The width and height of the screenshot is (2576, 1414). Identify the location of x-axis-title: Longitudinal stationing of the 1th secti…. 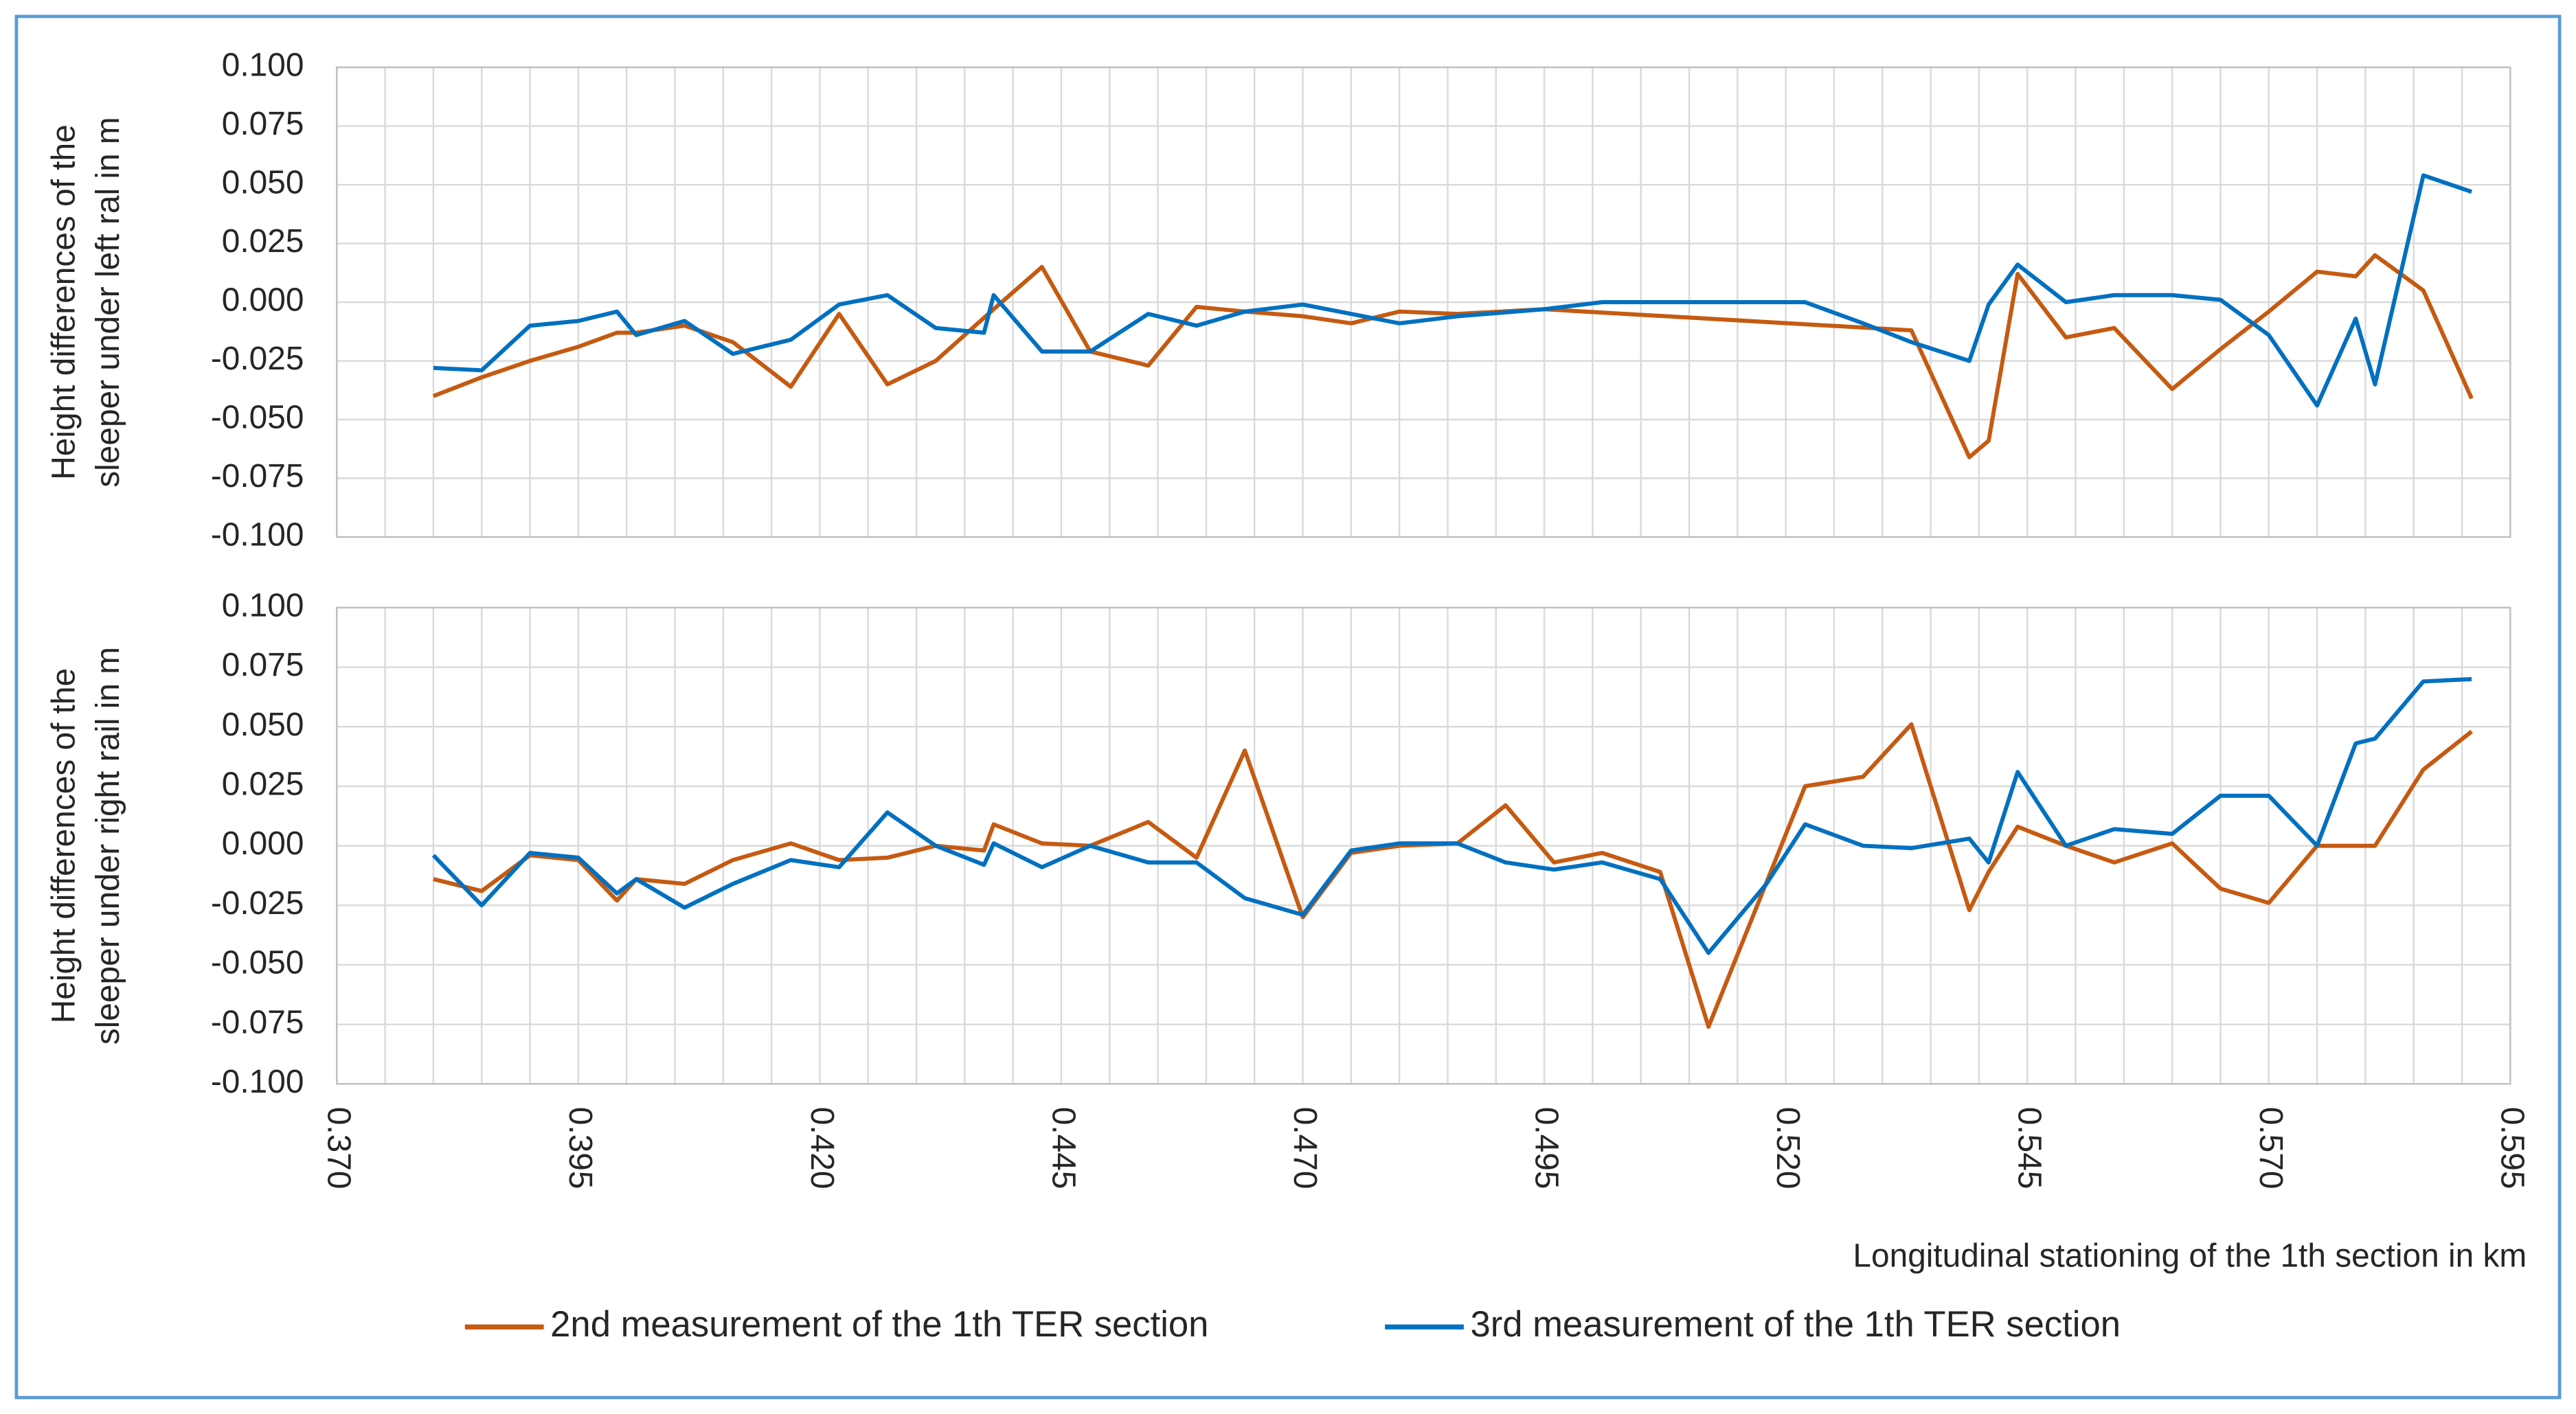
(2190, 1256).